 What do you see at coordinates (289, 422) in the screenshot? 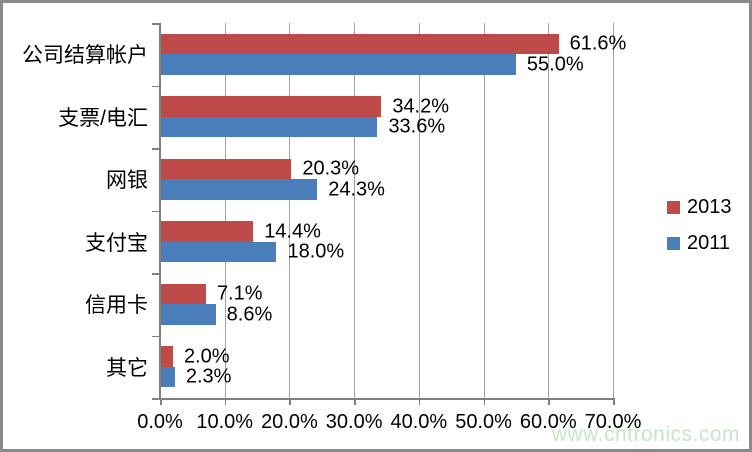
I see `x-tick-label-20: 20.0%` at bounding box center [289, 422].